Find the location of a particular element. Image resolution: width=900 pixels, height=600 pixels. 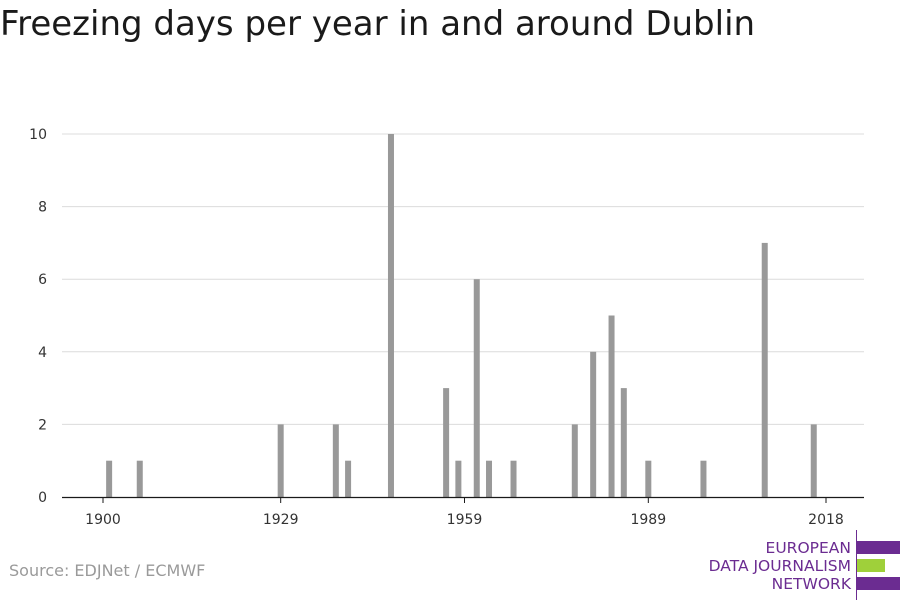

y-tick-label: 6 is located at coordinates (42, 280).